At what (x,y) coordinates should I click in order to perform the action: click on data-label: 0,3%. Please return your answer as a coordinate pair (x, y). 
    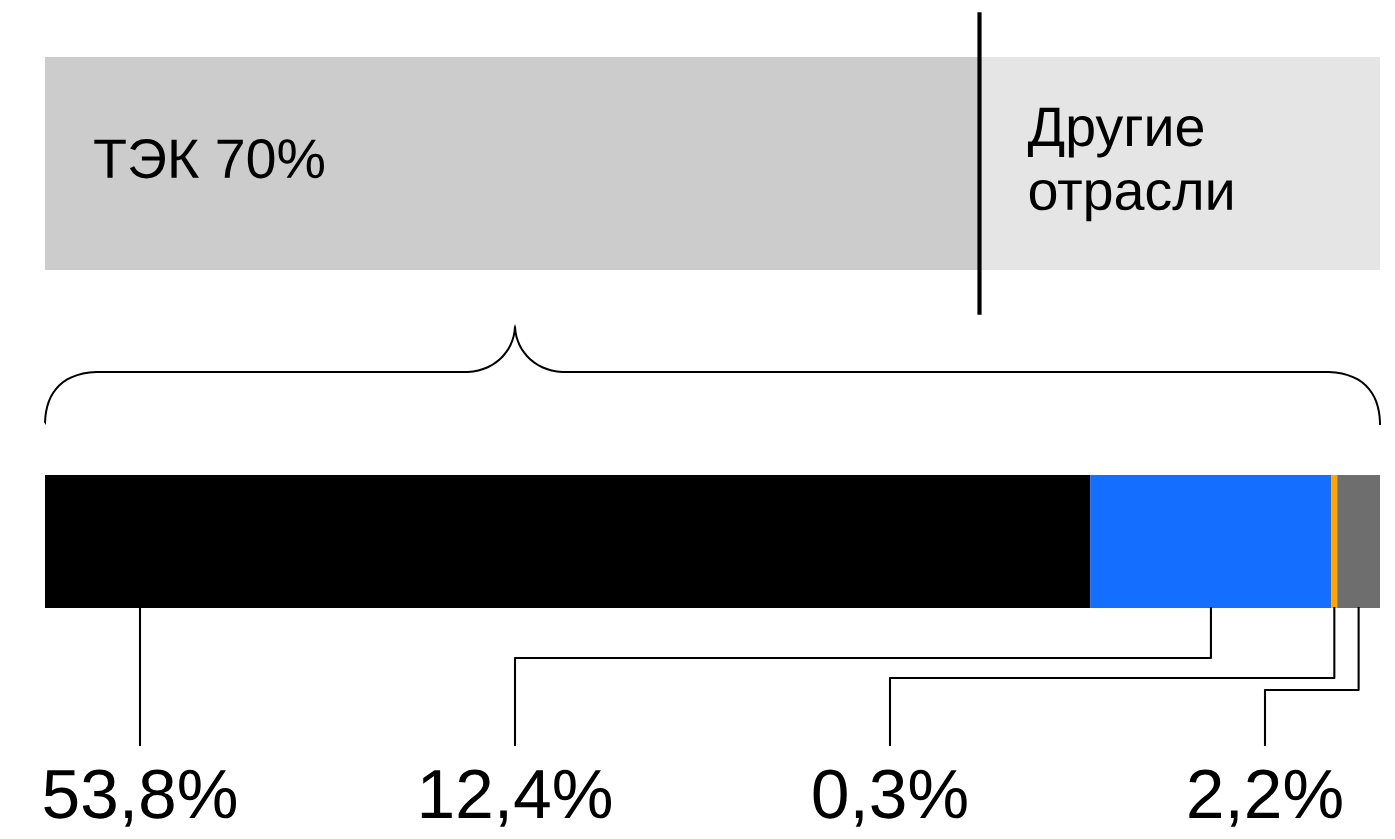
    Looking at the image, I should click on (890, 798).